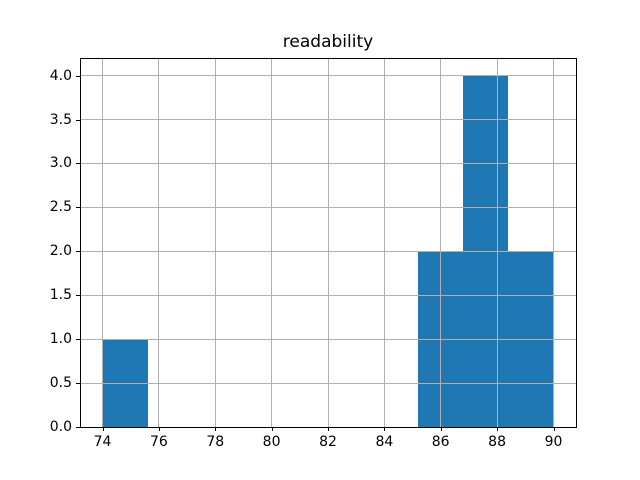  I want to click on x-tick-label: 74, so click(102, 442).